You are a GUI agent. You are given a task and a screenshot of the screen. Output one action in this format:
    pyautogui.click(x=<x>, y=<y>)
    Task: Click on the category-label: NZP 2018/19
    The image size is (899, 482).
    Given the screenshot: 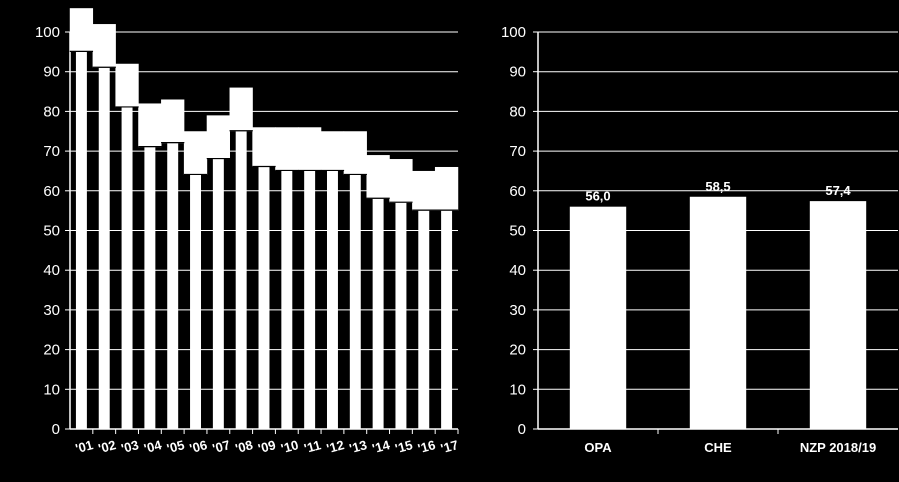 What is the action you would take?
    pyautogui.click(x=838, y=447)
    